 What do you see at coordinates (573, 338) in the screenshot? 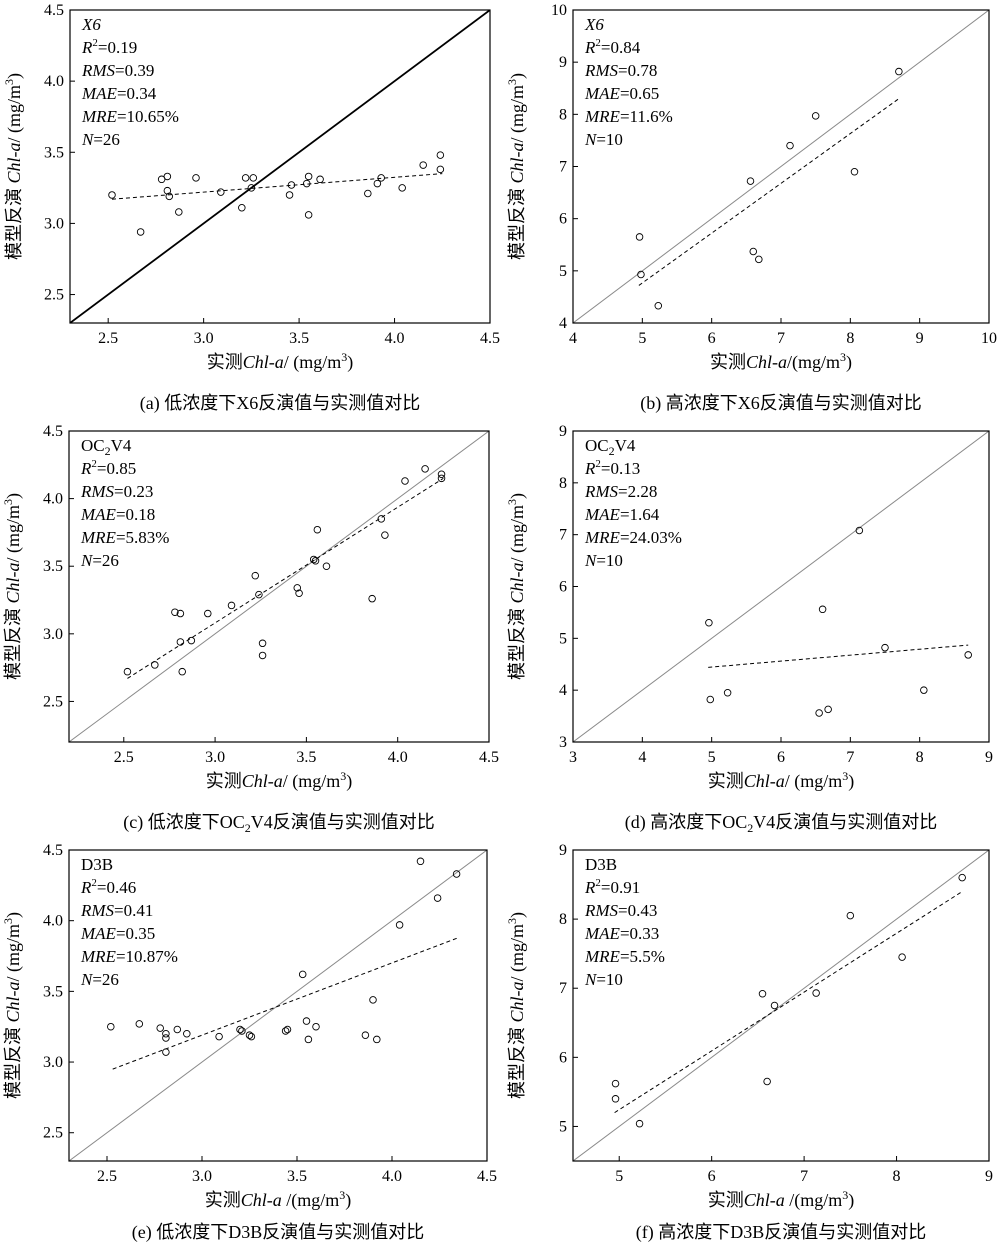
I see `x-tick-label: 4` at bounding box center [573, 338].